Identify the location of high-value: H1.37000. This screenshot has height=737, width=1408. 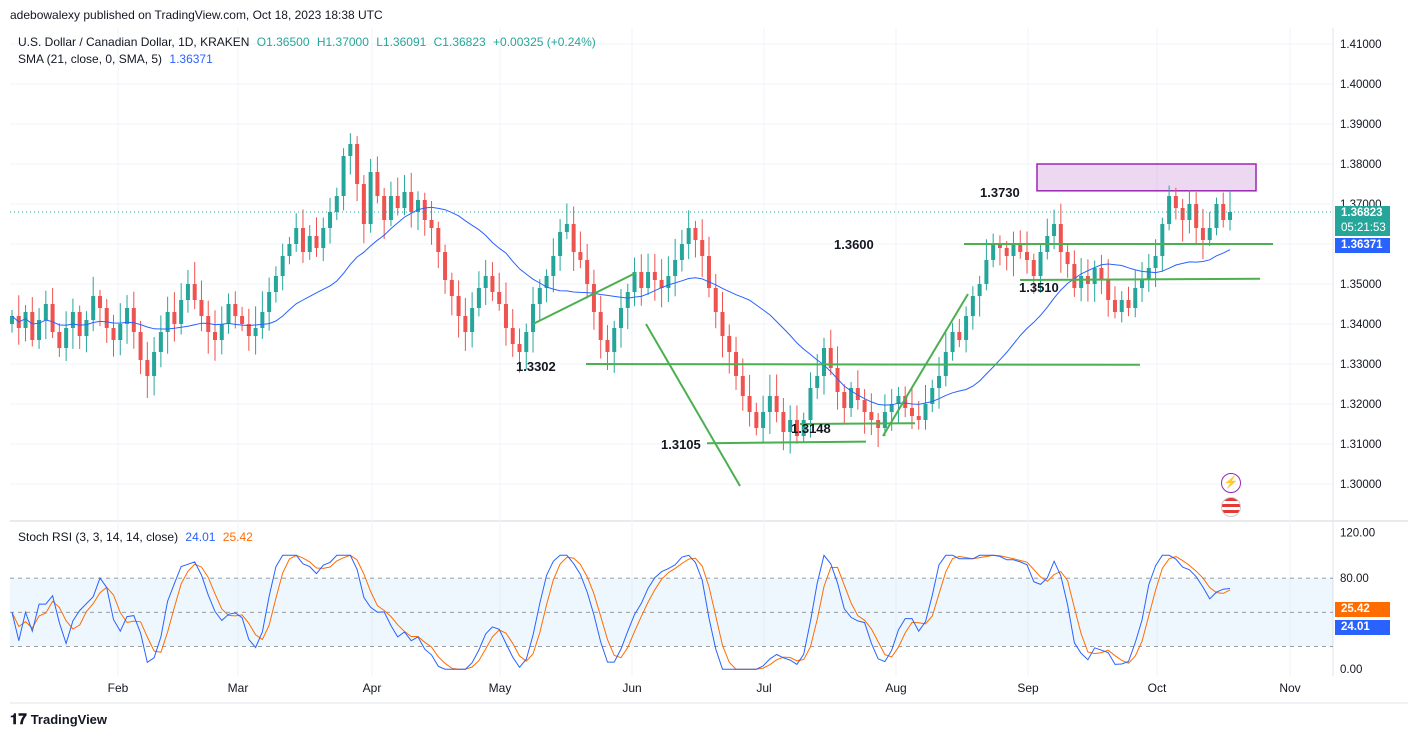
(342, 42).